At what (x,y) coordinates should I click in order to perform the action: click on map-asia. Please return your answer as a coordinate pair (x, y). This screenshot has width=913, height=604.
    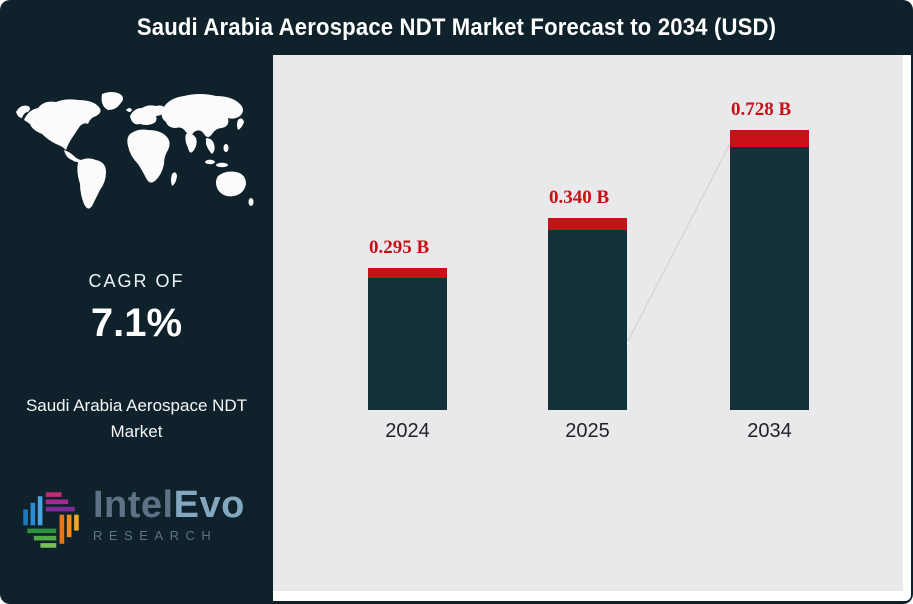
    Looking at the image, I should click on (202, 115).